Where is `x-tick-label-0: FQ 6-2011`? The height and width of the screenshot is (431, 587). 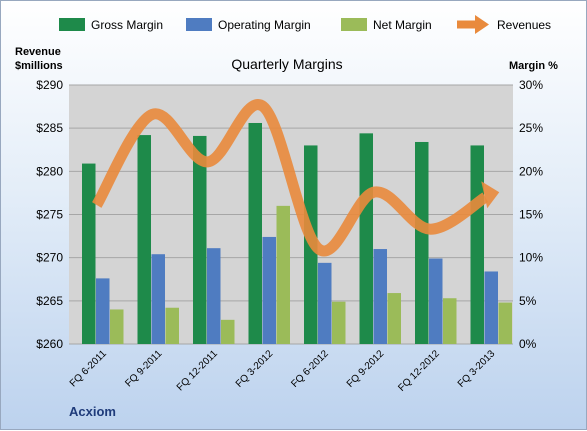
x-tick-label-0: FQ 6-2011 is located at coordinates (88, 368).